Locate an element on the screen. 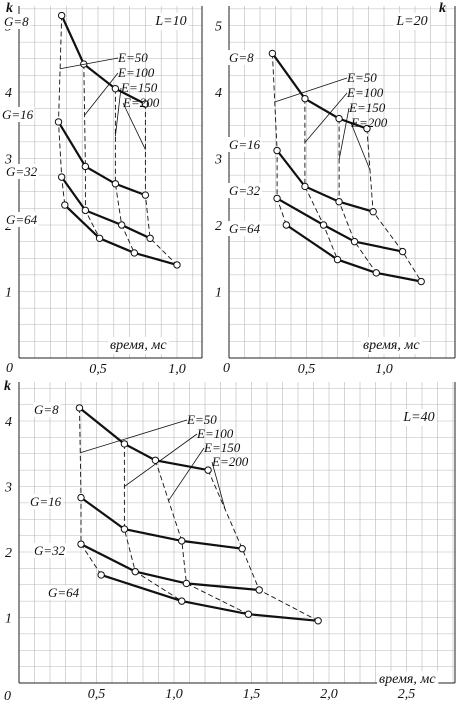 This screenshot has width=457, height=706. panel-label: L=20 is located at coordinates (411, 21).